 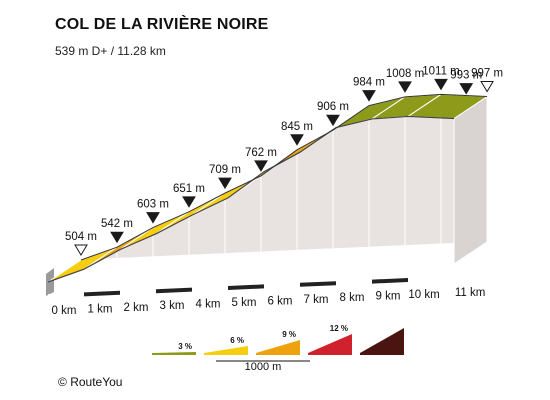 What do you see at coordinates (62, 382) in the screenshot?
I see `copyright-icon: ©` at bounding box center [62, 382].